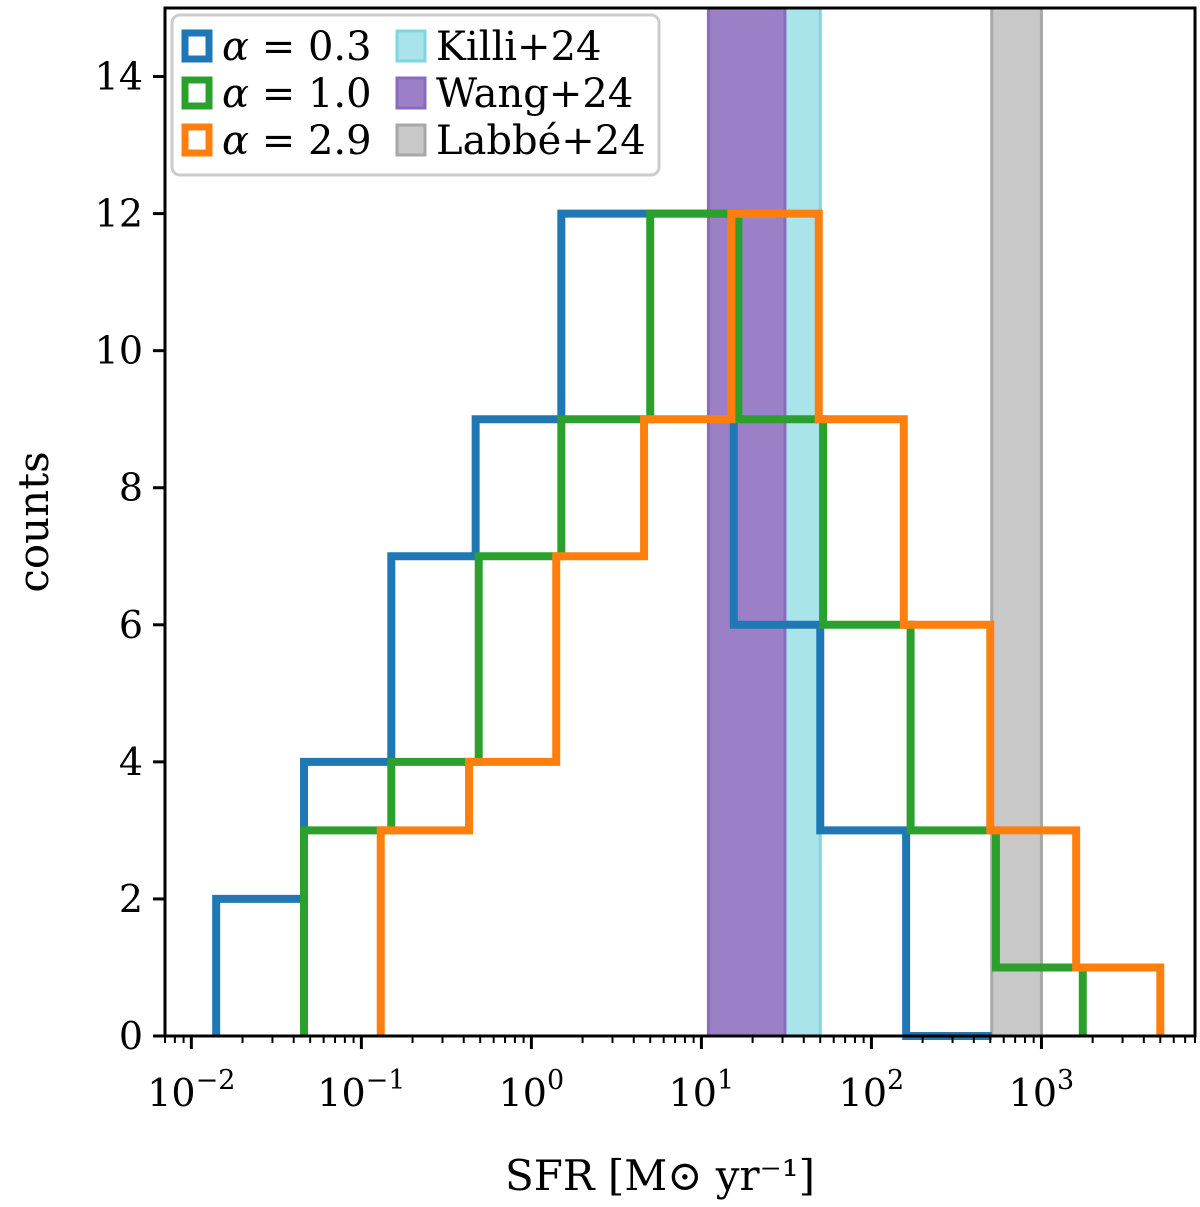 The width and height of the screenshot is (1200, 1207). I want to click on y-tick-label: 12, so click(119, 214).